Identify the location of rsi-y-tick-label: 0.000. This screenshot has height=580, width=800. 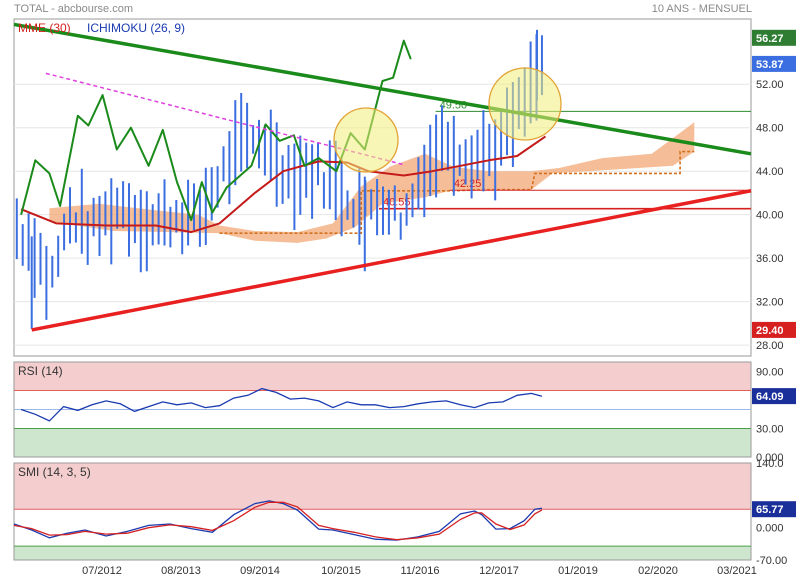
(770, 458).